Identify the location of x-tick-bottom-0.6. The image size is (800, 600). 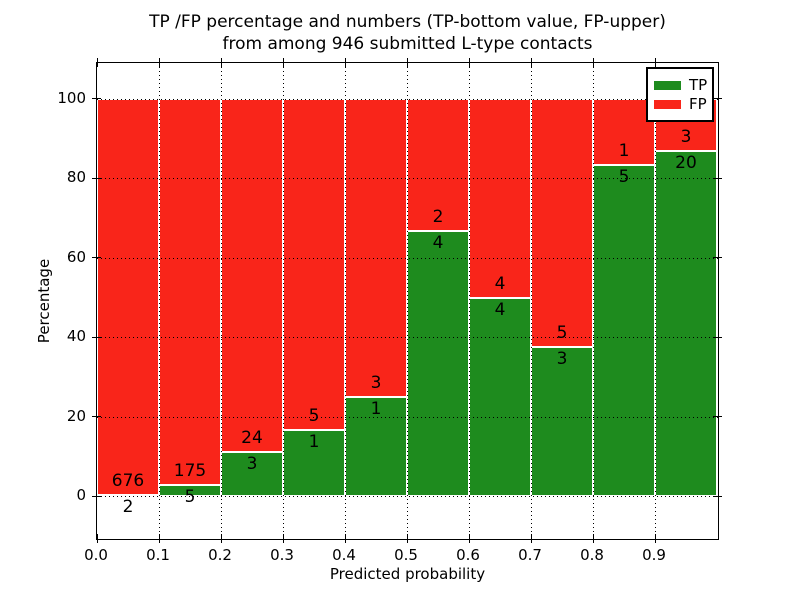
(469, 538).